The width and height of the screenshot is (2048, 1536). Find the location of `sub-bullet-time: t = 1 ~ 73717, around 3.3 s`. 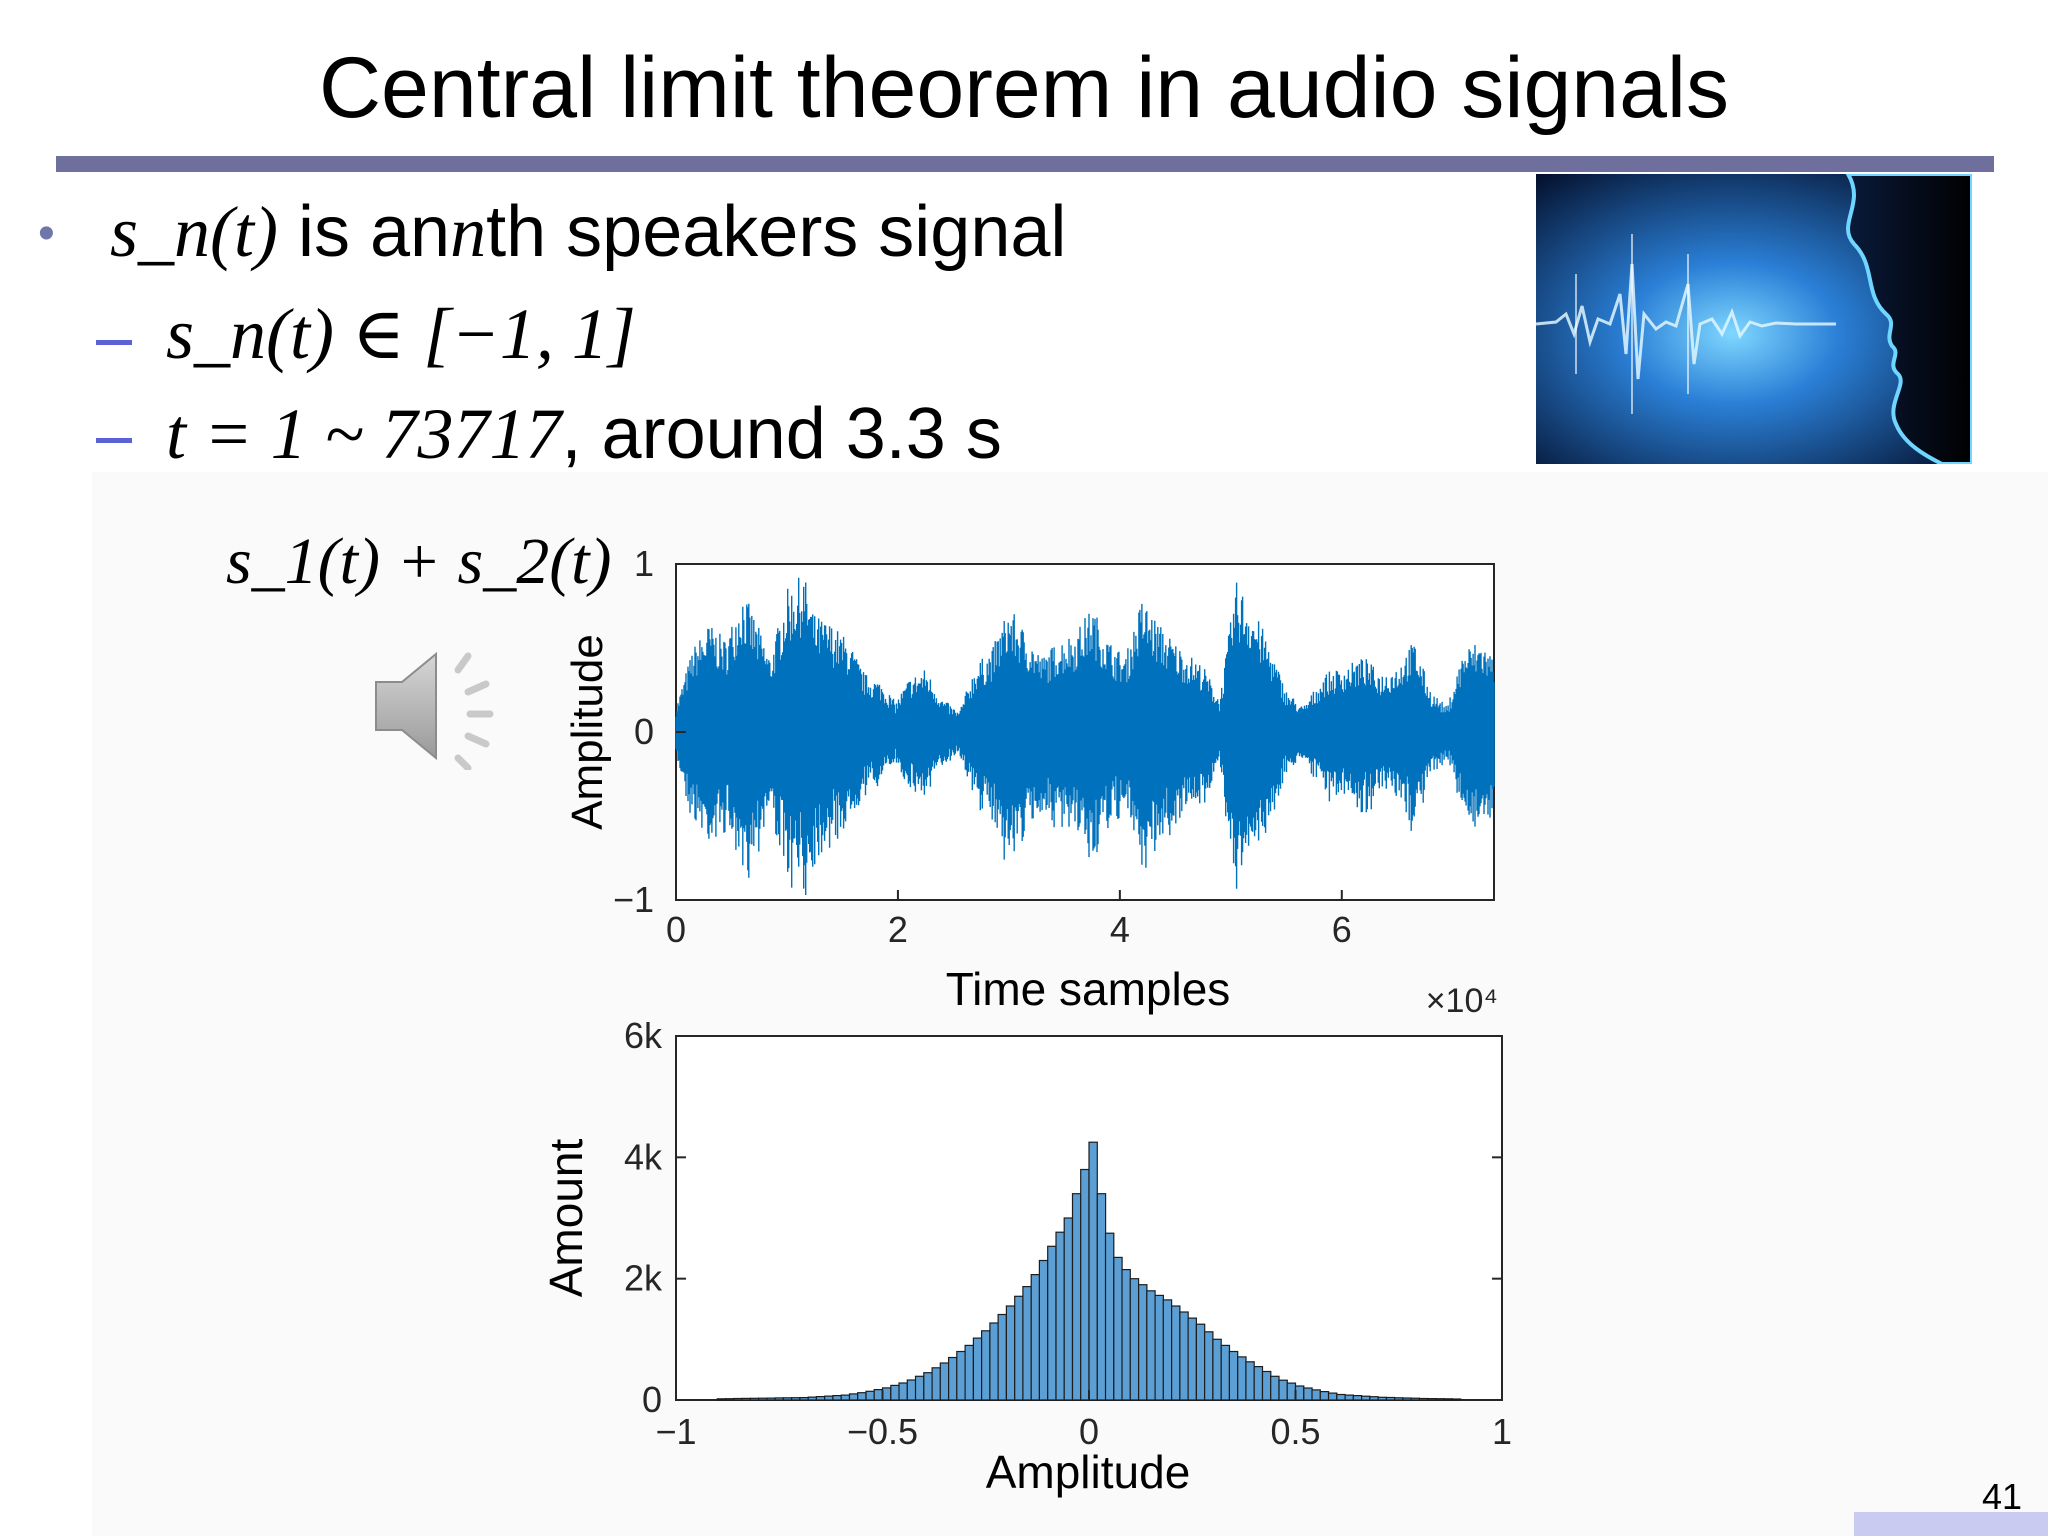

sub-bullet-time: t = 1 ~ 73717, around 3.3 s is located at coordinates (584, 434).